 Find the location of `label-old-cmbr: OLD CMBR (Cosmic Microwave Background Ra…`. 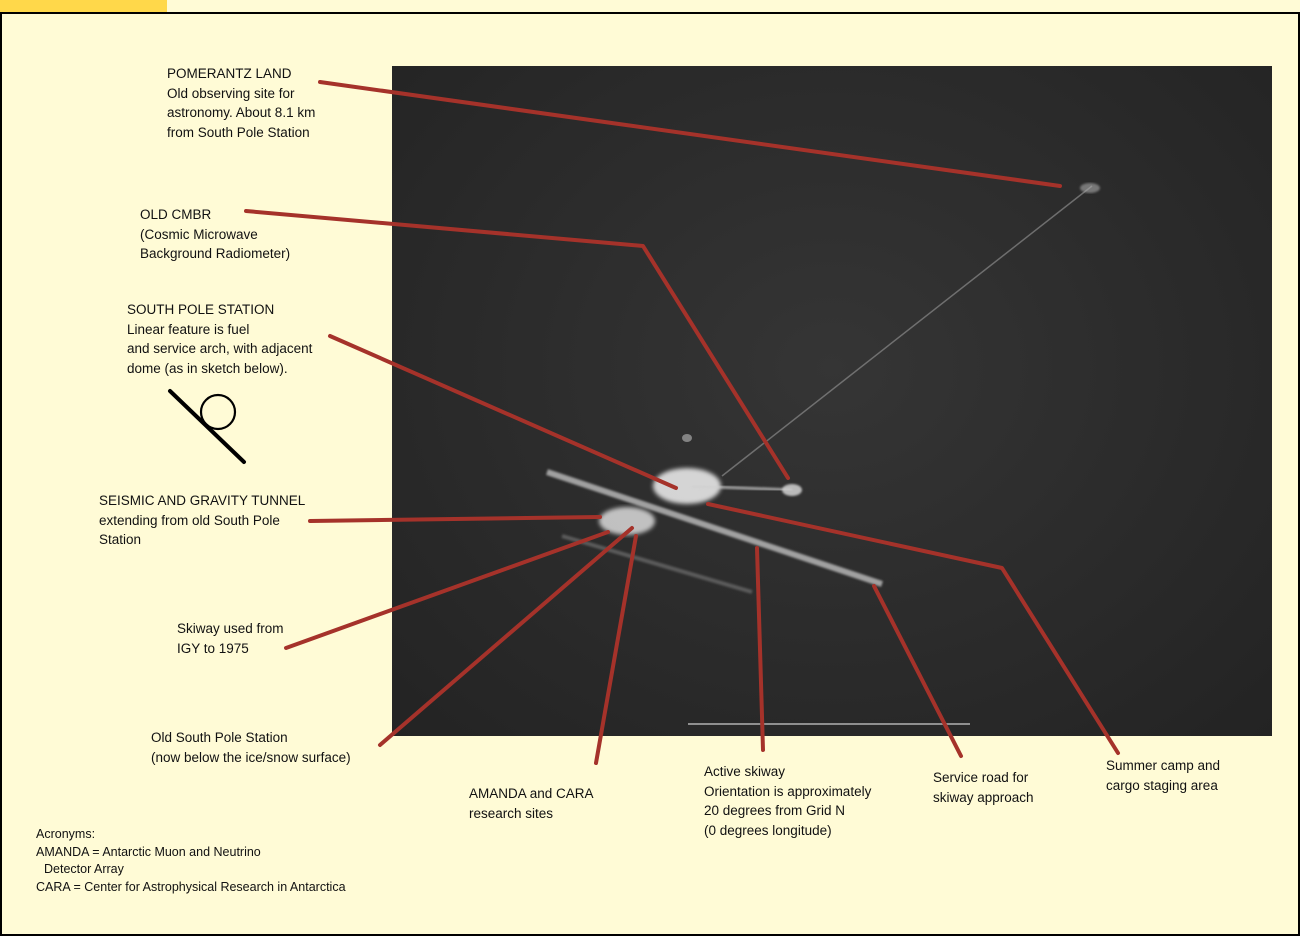

label-old-cmbr: OLD CMBR (Cosmic Microwave Background Ra… is located at coordinates (215, 234).